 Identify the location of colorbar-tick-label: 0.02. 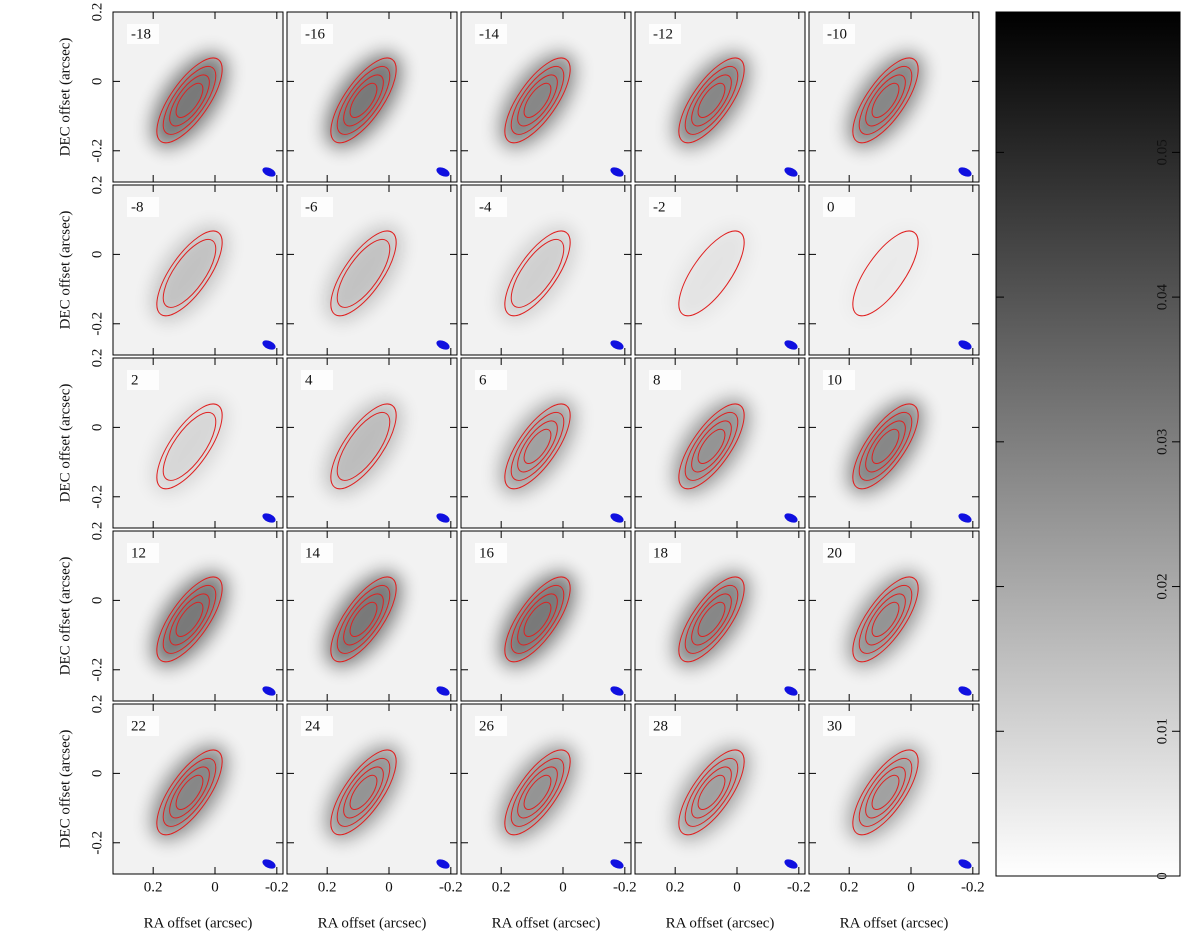
(1162, 586).